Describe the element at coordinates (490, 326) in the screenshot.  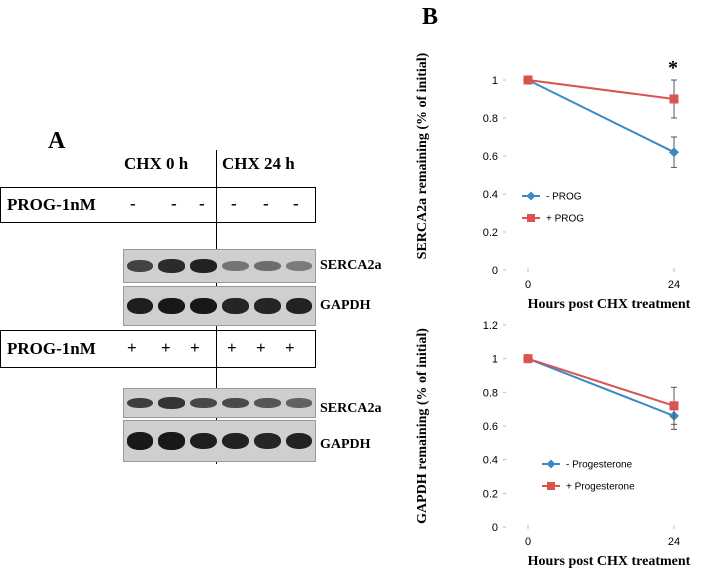
I see `y-tick-label: 1.2` at that location.